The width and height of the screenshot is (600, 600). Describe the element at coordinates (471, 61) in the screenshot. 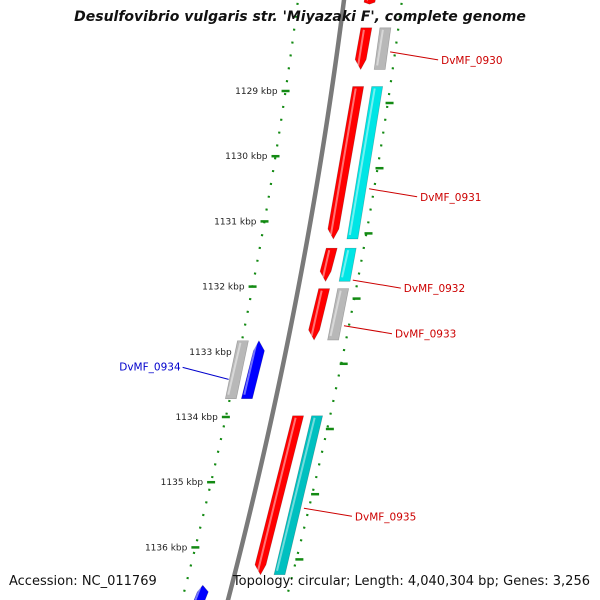

I see `gene-label: DvMF_0930` at that location.